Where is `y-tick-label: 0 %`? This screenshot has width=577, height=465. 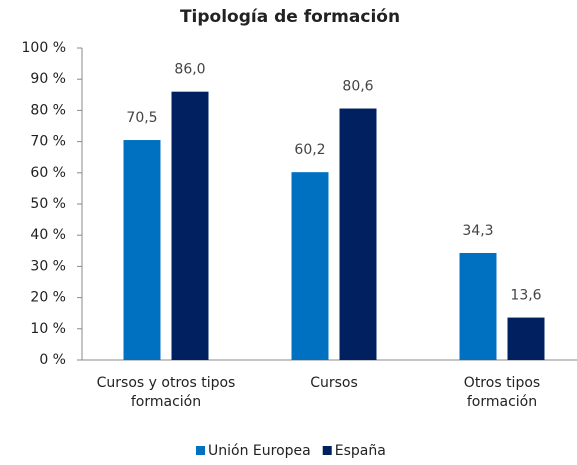
y-tick-label: 0 % is located at coordinates (52, 360).